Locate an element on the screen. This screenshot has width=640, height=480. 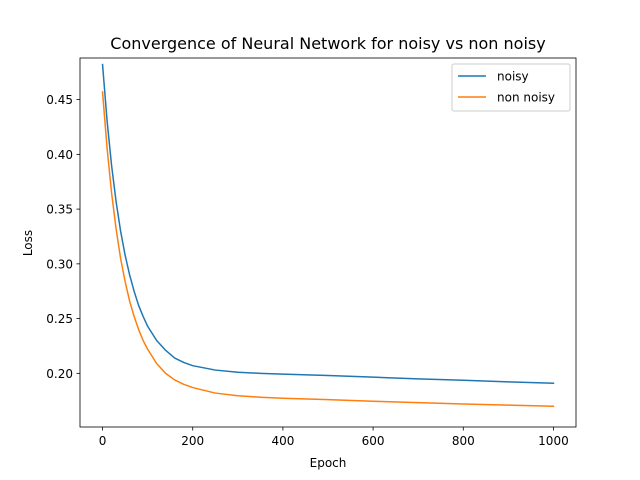
x-axis-title: Epoch is located at coordinates (328, 463).